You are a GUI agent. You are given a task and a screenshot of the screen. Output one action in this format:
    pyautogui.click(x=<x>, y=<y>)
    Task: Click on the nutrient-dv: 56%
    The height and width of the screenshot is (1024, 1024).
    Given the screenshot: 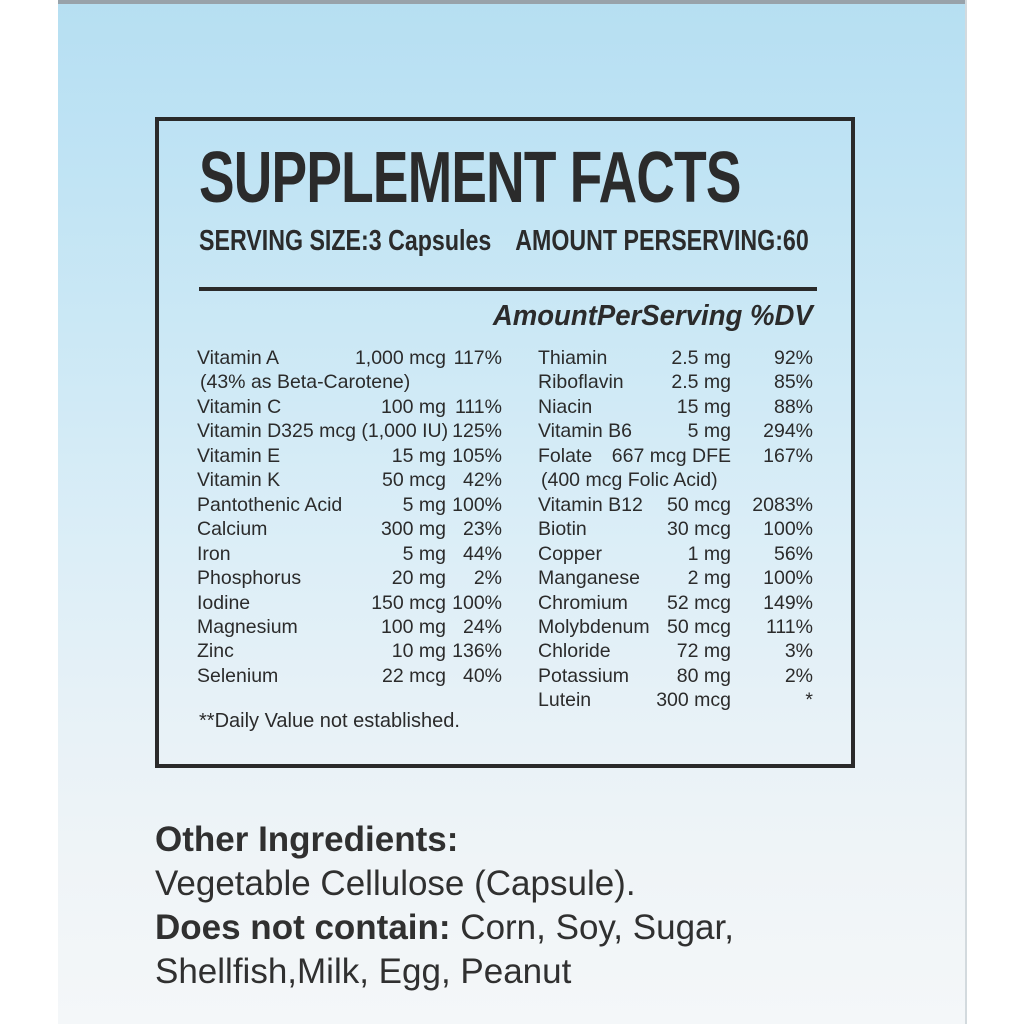 What is the action you would take?
    pyautogui.click(x=793, y=553)
    